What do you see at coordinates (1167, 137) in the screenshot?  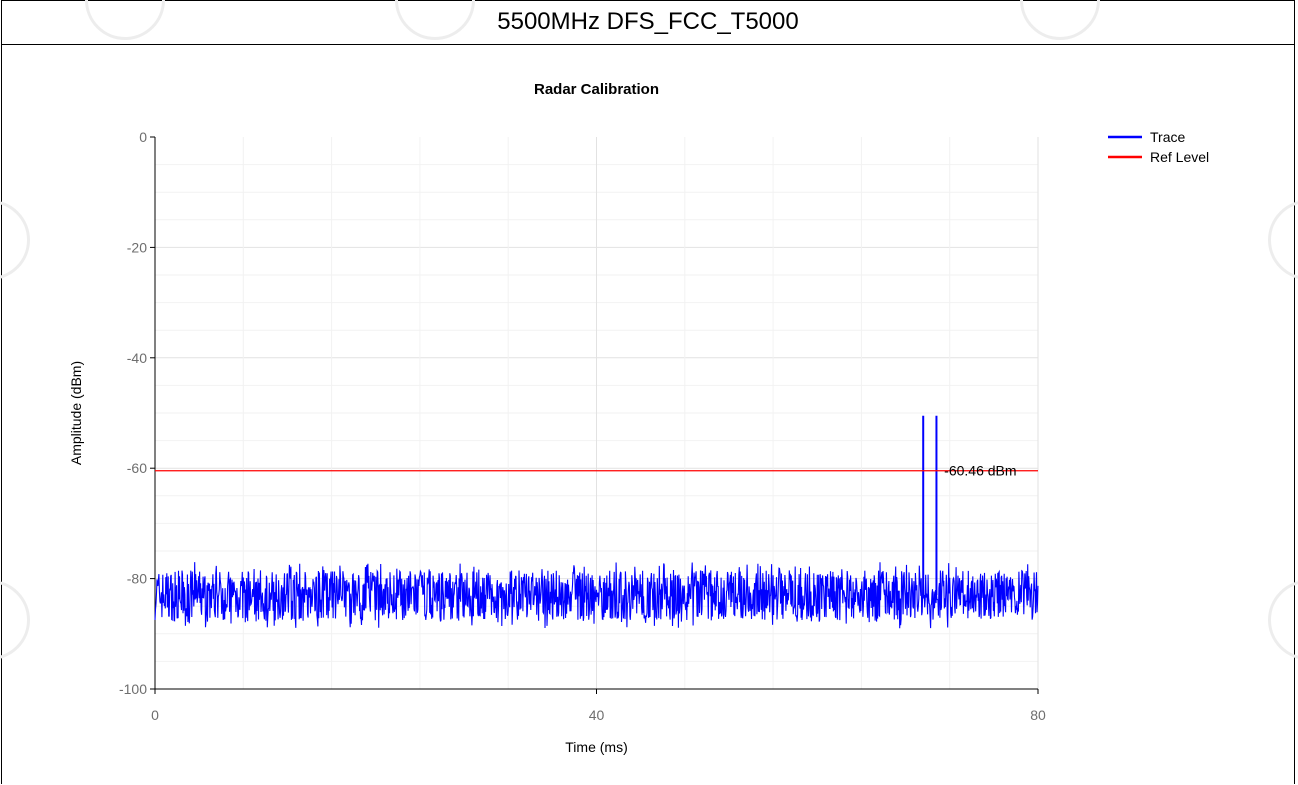 I see `legend-label: Trace` at bounding box center [1167, 137].